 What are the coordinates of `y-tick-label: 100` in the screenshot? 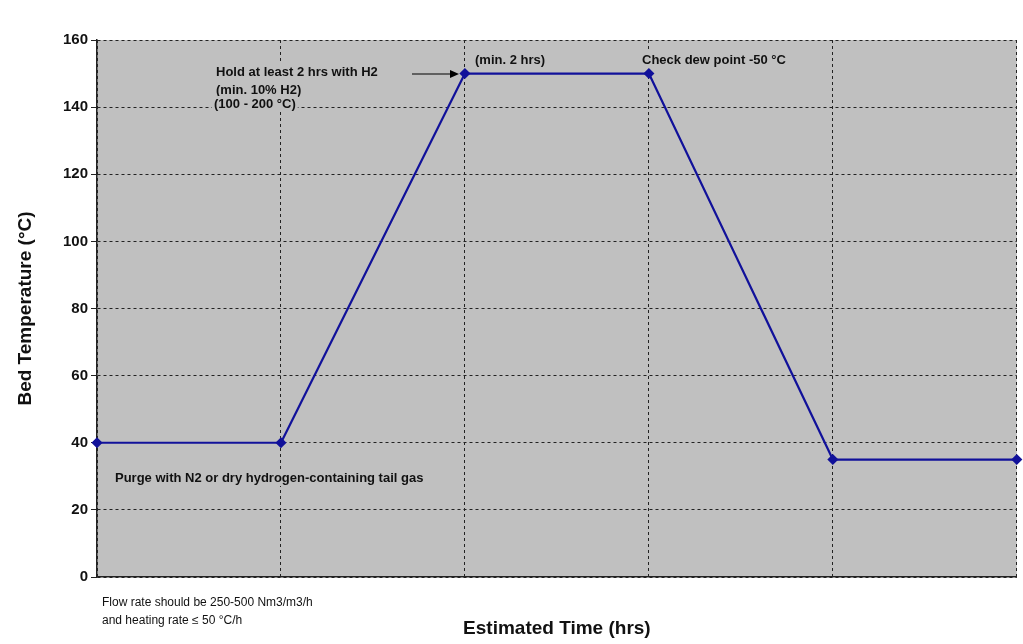 It's located at (75, 240).